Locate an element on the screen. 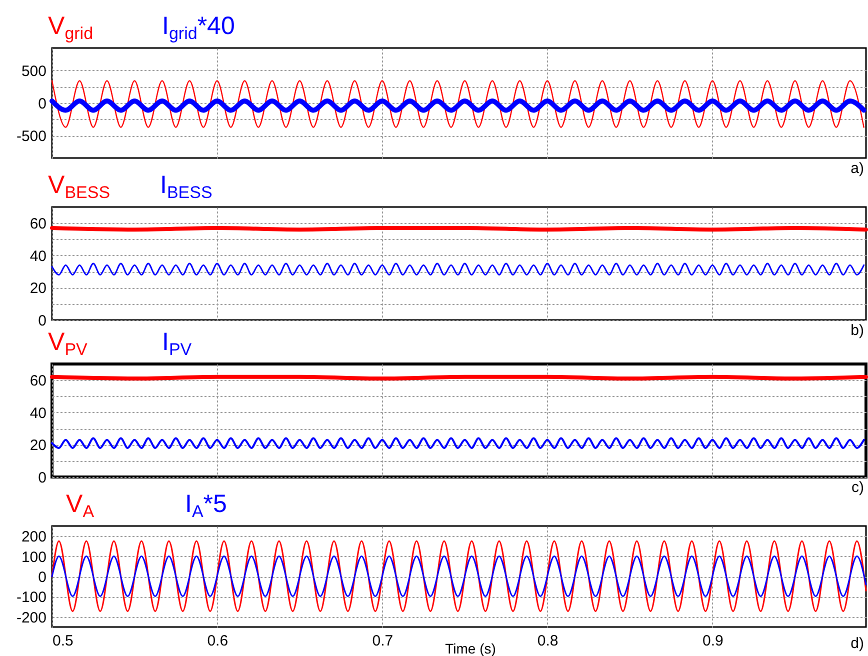 Image resolution: width=868 pixels, height=656 pixels. x-tick-label: 0.7 is located at coordinates (383, 641).